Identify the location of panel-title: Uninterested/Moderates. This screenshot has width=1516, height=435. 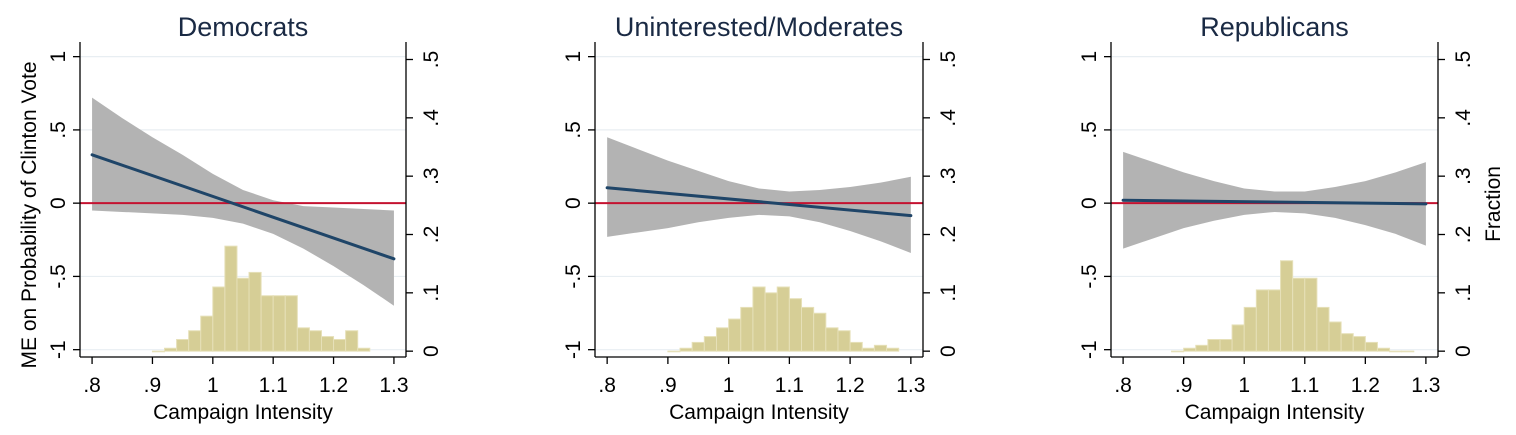
(759, 27).